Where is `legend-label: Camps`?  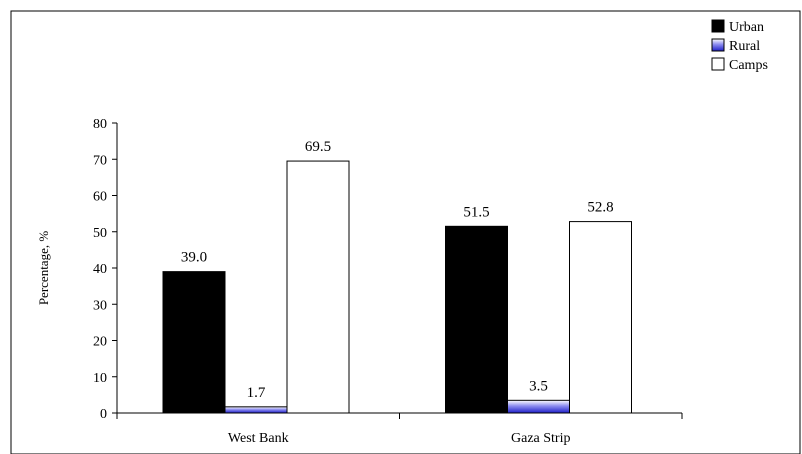 legend-label: Camps is located at coordinates (748, 65).